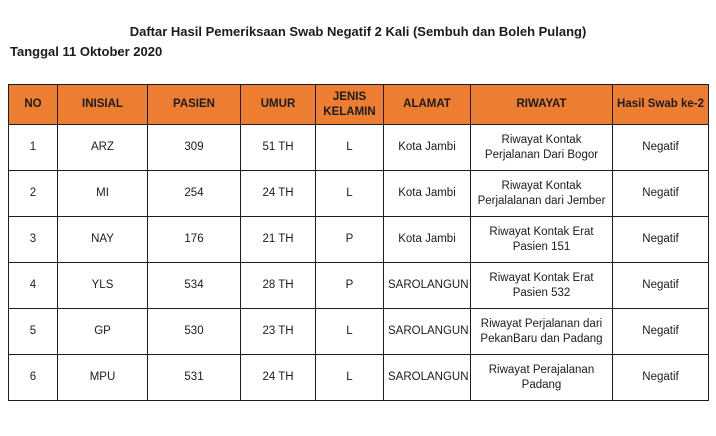 The width and height of the screenshot is (716, 436). What do you see at coordinates (541, 104) in the screenshot?
I see `col-header-riwayat: RIWAYAT` at bounding box center [541, 104].